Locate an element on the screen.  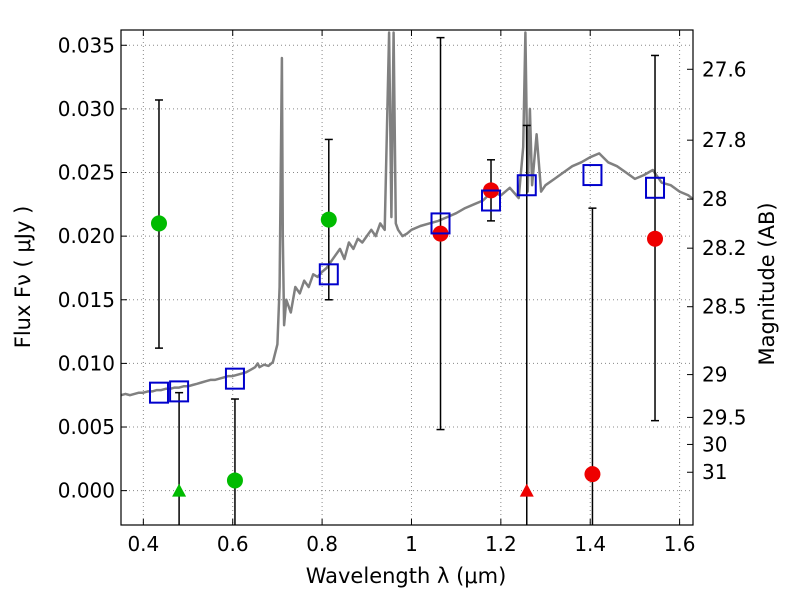
y-tick-label: 0.030 is located at coordinates (86, 109).